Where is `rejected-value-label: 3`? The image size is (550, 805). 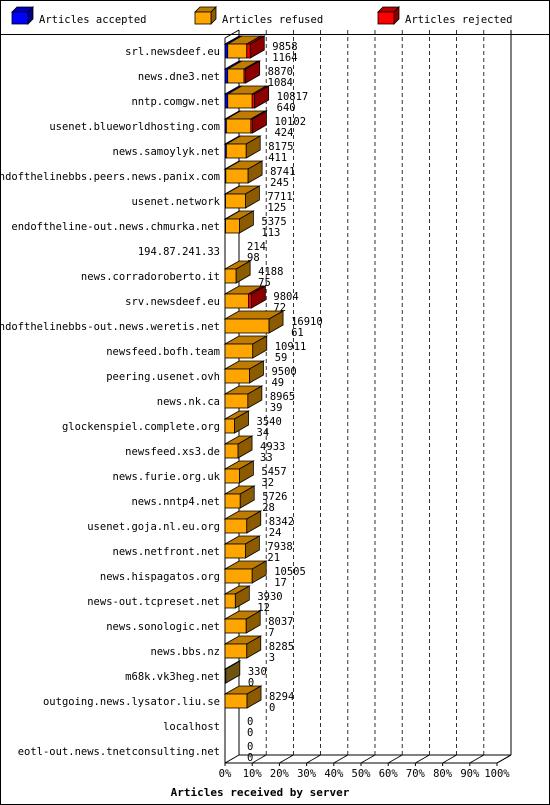
rejected-value-label: 3 is located at coordinates (272, 658).